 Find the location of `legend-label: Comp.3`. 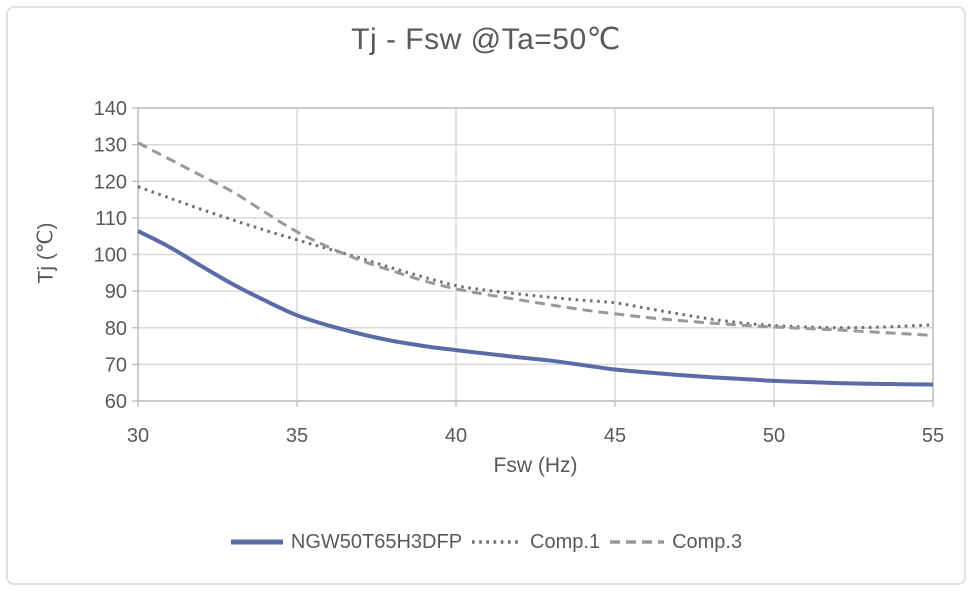

legend-label: Comp.3 is located at coordinates (707, 541).